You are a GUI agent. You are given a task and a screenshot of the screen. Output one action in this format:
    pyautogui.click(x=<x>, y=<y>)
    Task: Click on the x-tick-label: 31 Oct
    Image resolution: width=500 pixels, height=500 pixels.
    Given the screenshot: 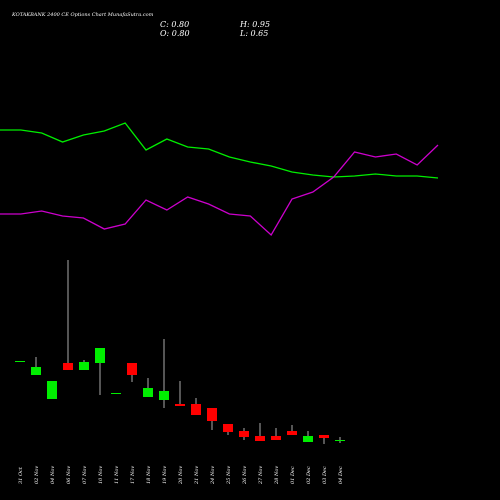 What is the action you would take?
    pyautogui.click(x=21, y=475)
    